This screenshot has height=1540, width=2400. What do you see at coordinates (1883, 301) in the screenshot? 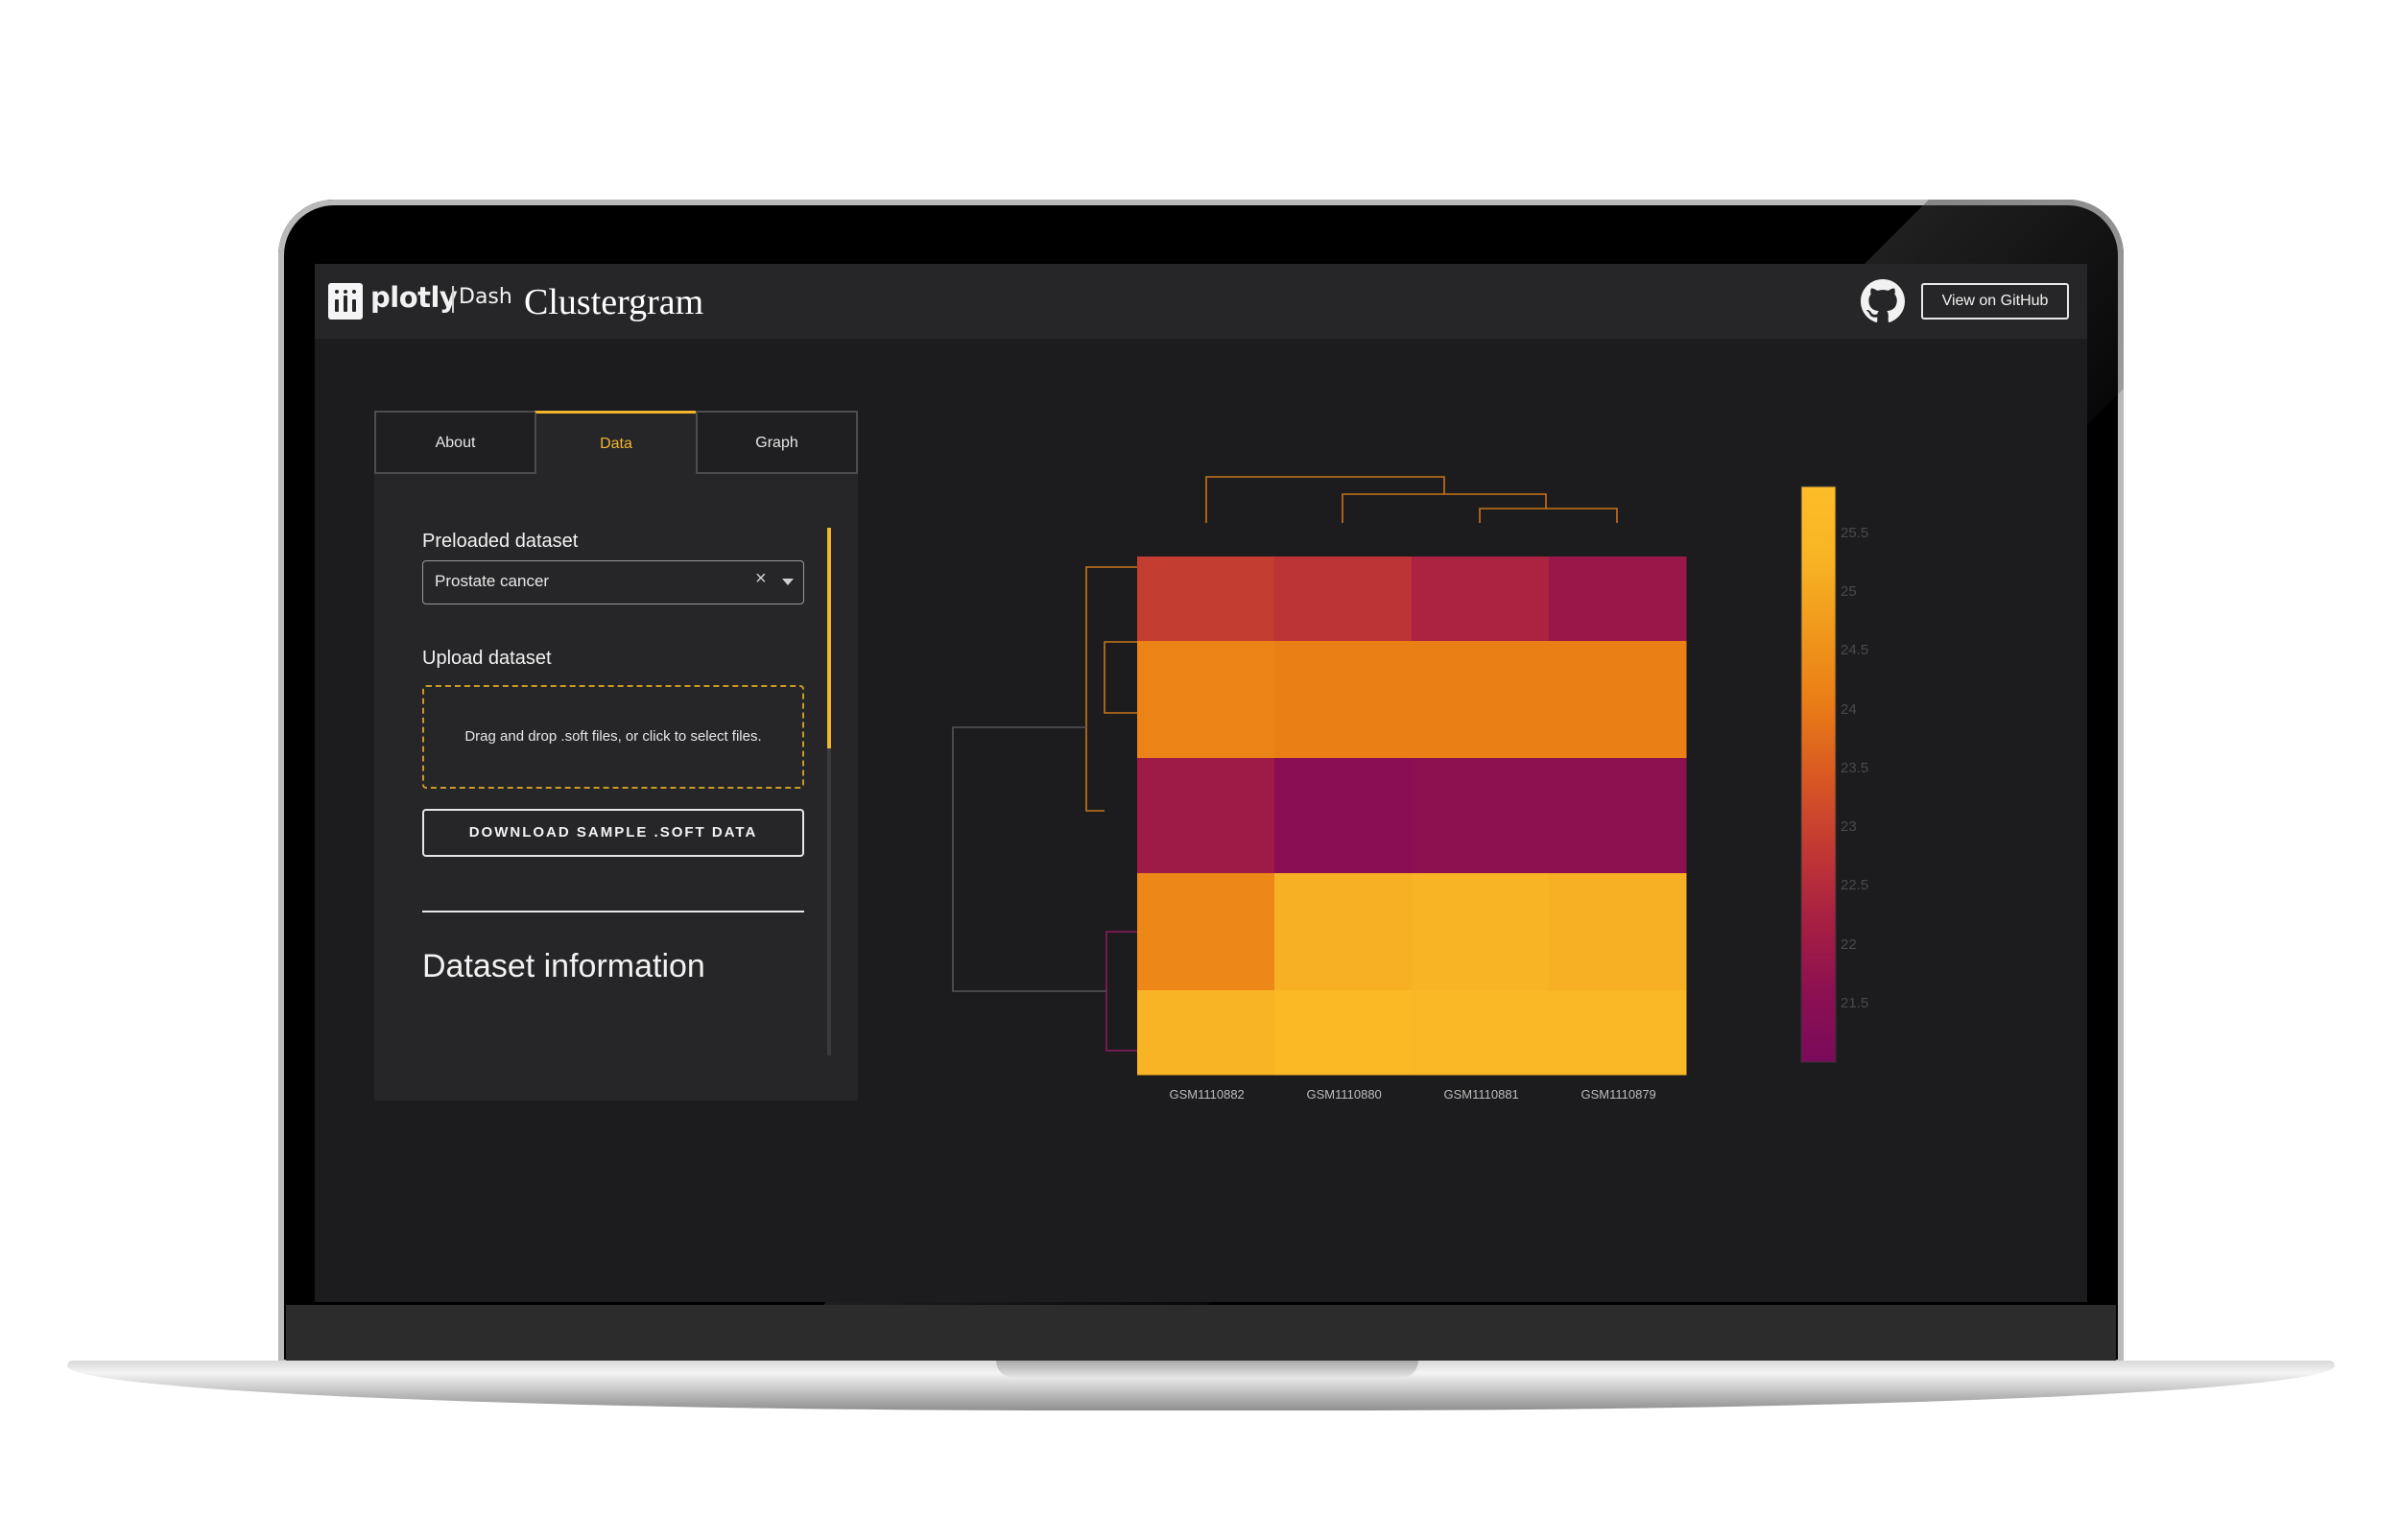
I see `github-icon` at bounding box center [1883, 301].